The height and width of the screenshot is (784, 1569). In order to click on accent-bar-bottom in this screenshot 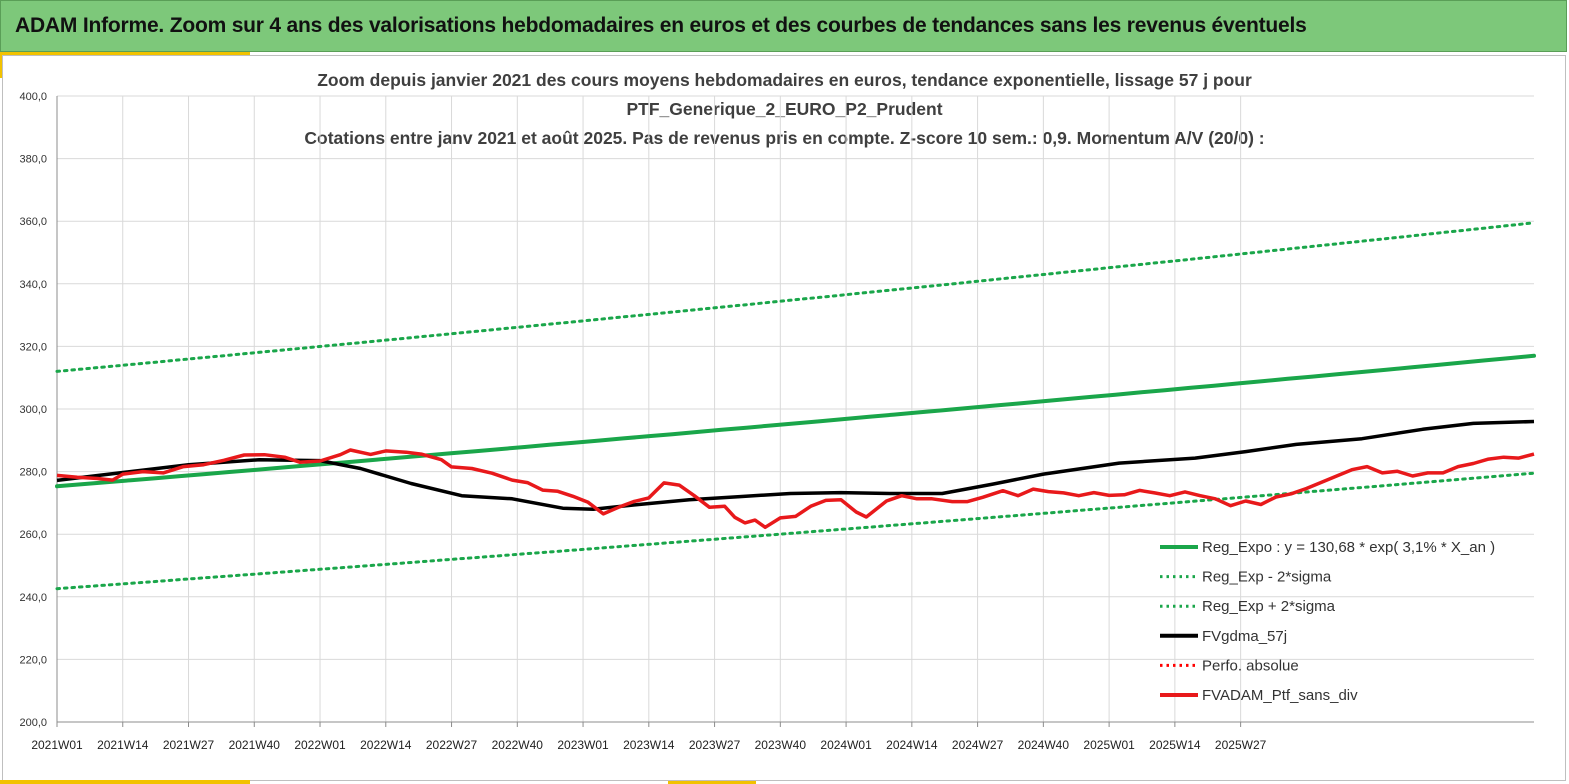, I will do `click(125, 782)`.